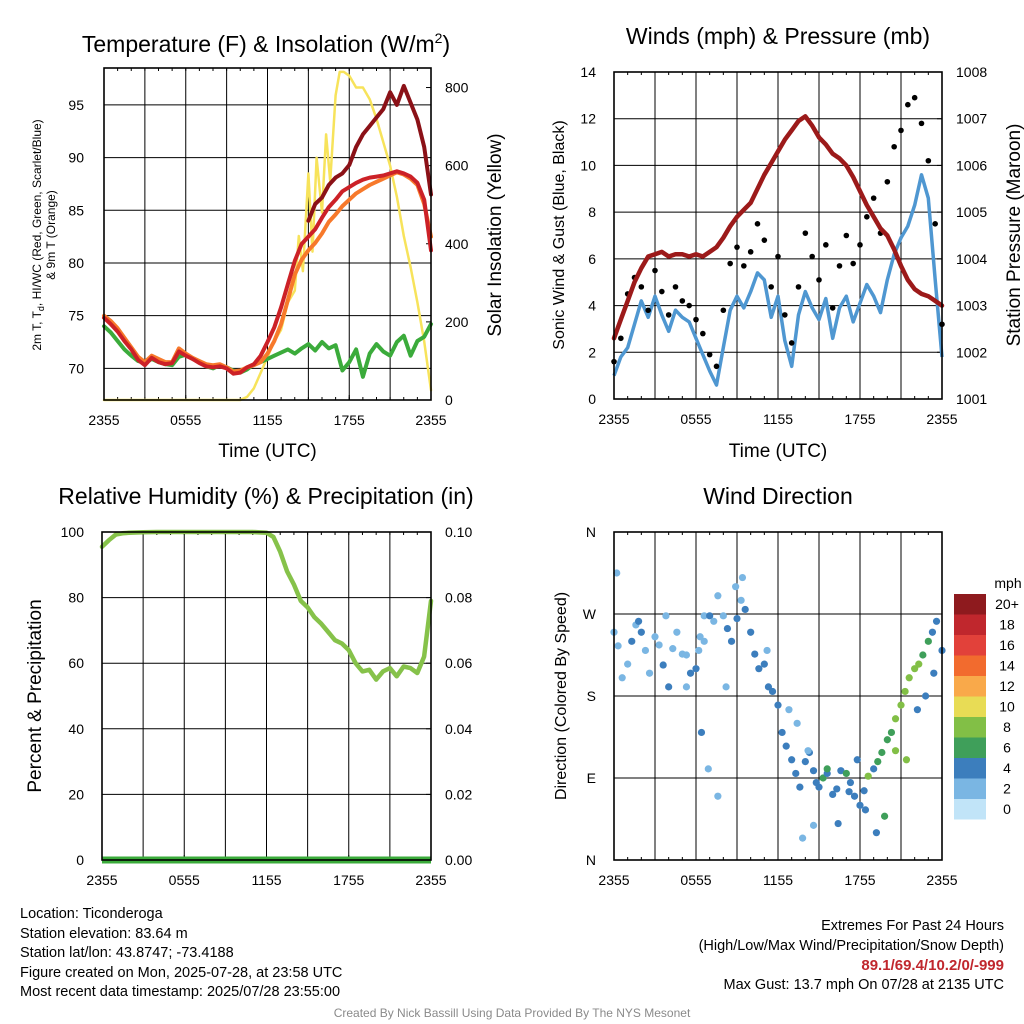  Describe the element at coordinates (1007, 583) in the screenshot. I see `legend-title: mph` at that location.